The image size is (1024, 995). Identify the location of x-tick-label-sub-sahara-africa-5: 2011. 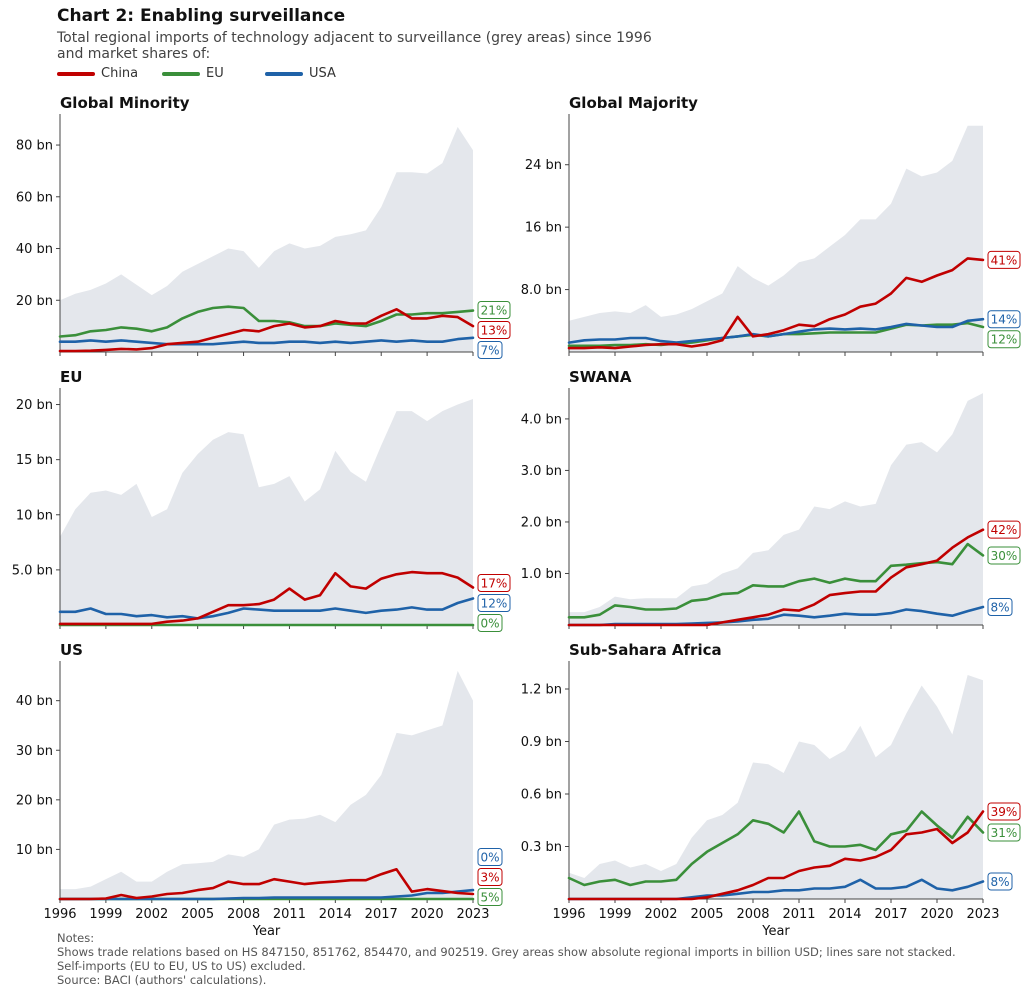
(798, 914).